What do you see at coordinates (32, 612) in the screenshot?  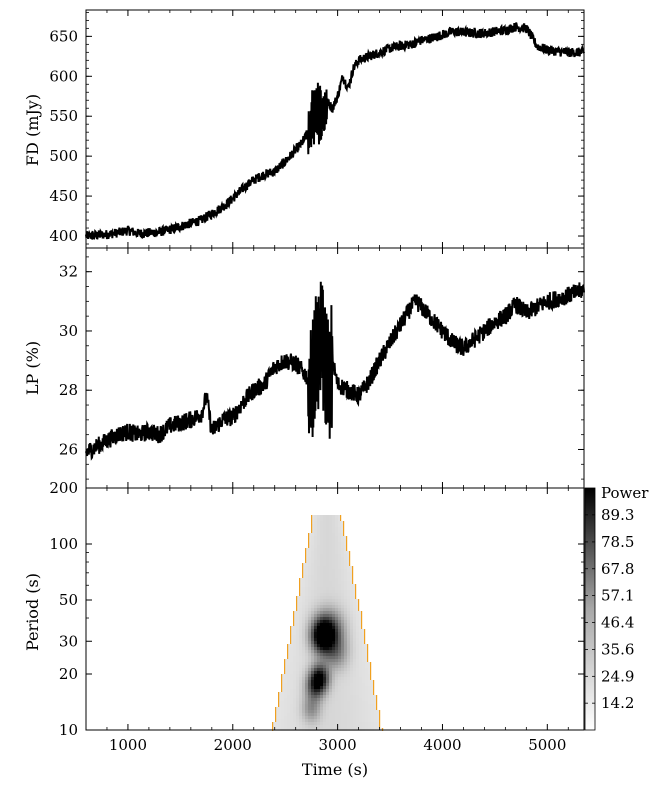 I see `y-axis-label: Period (s)` at bounding box center [32, 612].